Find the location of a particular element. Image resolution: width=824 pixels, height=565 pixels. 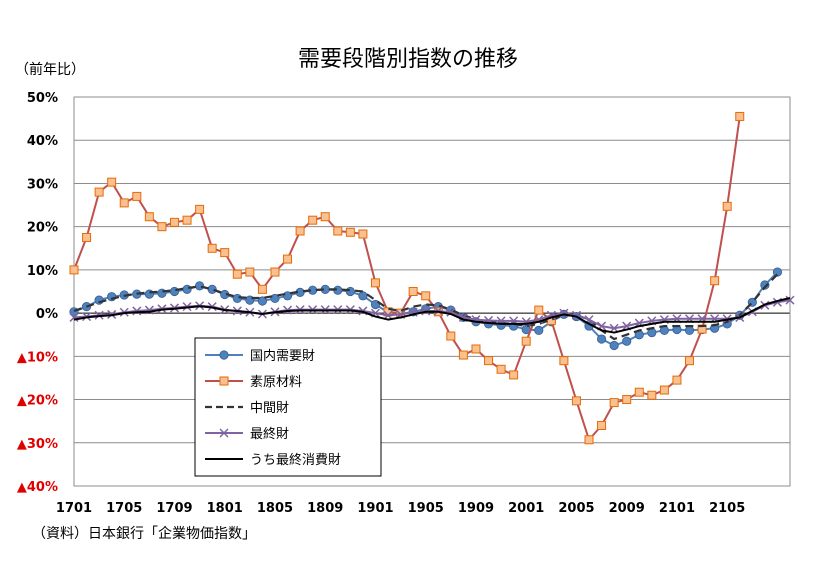

source-note: （資料）日本銀行「企業物価指数」 is located at coordinates (144, 533).